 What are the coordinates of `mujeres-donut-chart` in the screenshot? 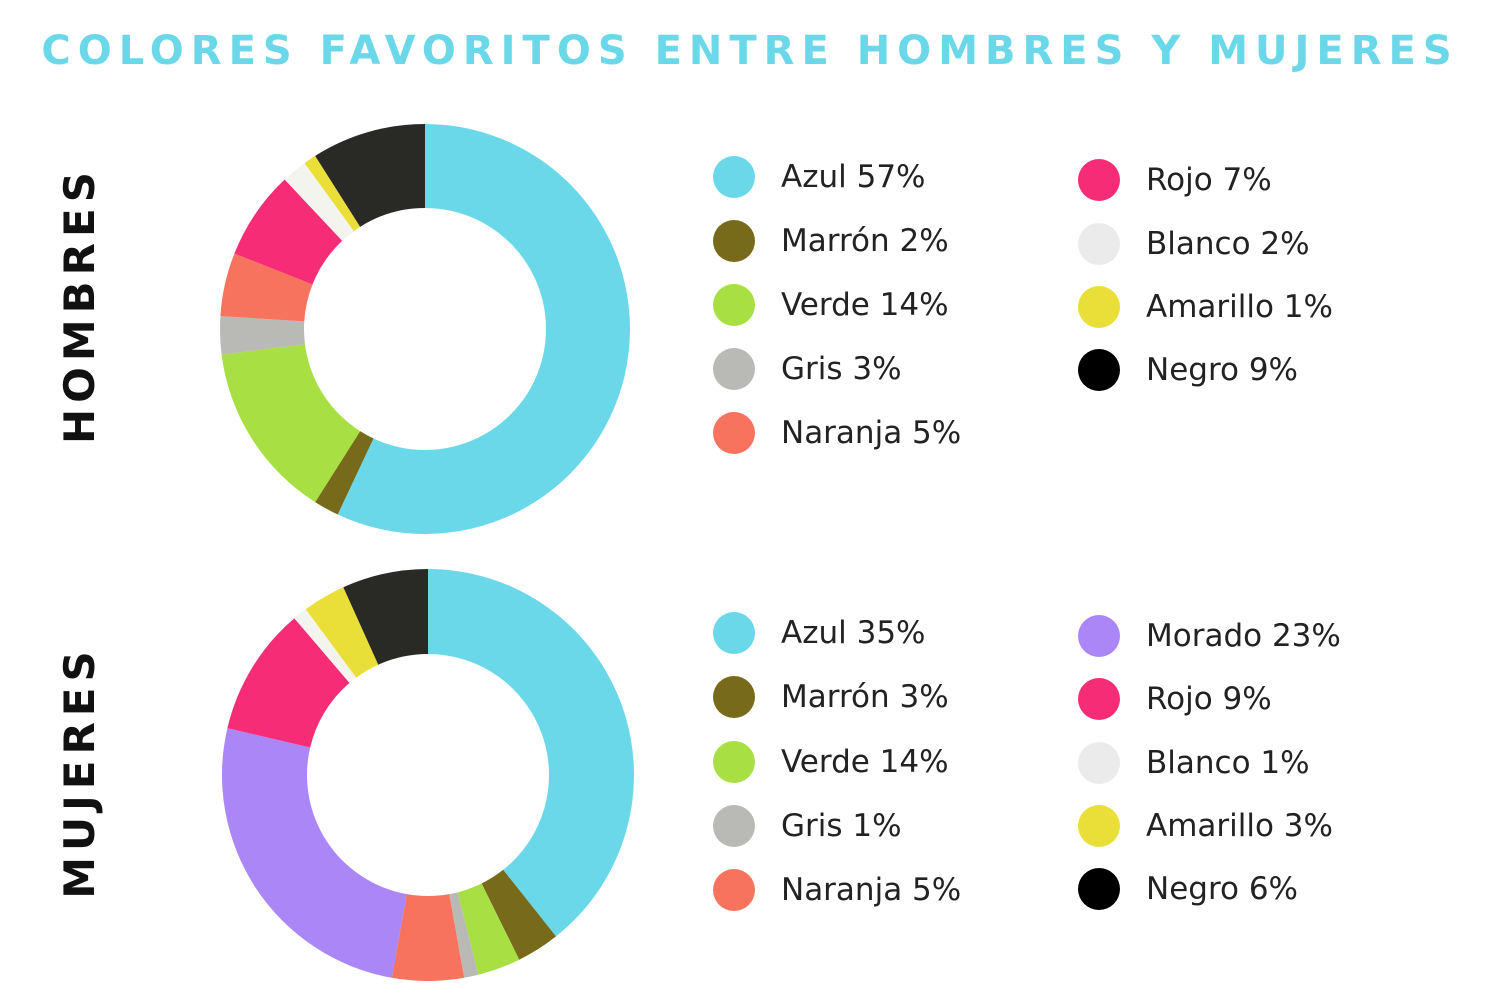 It's located at (428, 775).